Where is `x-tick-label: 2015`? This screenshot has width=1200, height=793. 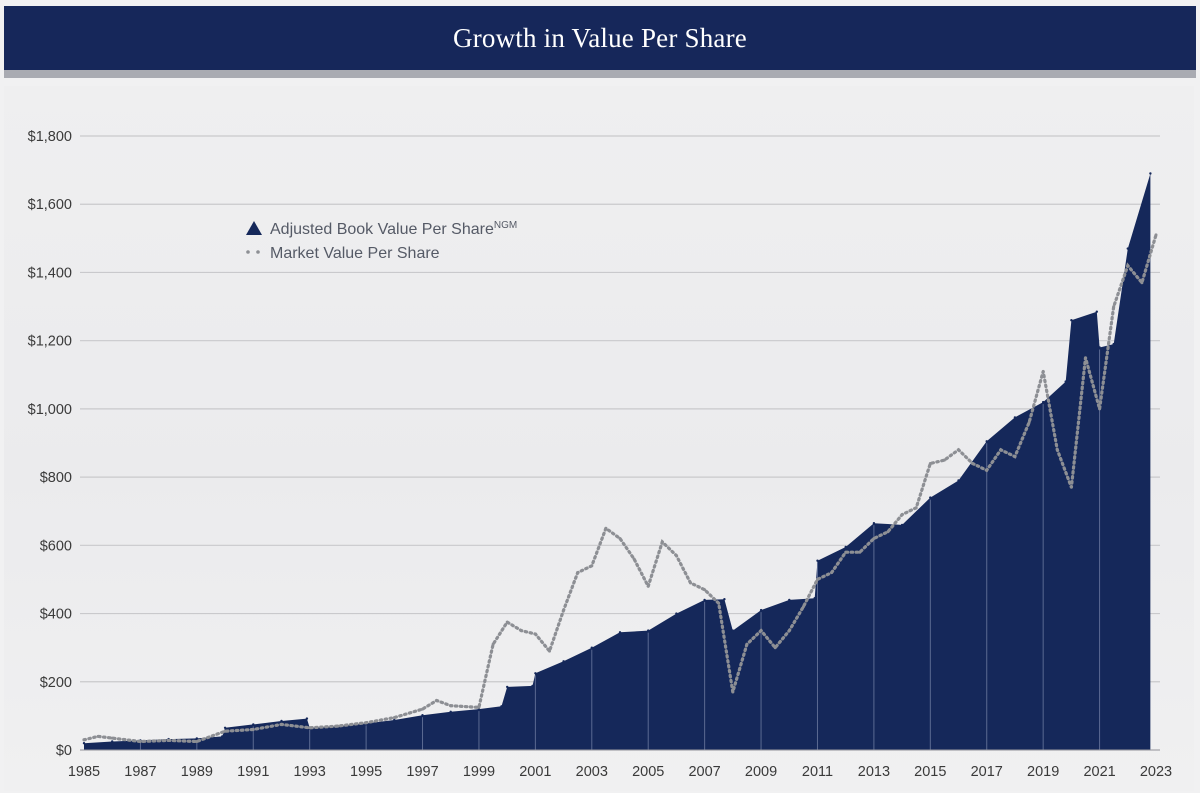
x-tick-label: 2015 is located at coordinates (930, 772).